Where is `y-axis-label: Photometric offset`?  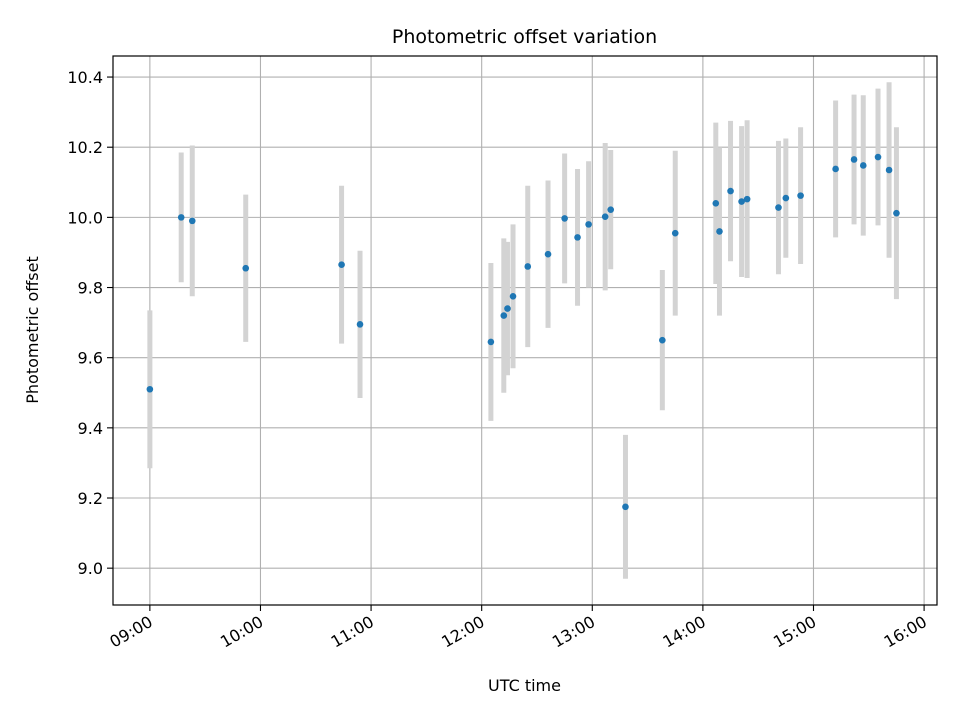
y-axis-label: Photometric offset is located at coordinates (32, 330).